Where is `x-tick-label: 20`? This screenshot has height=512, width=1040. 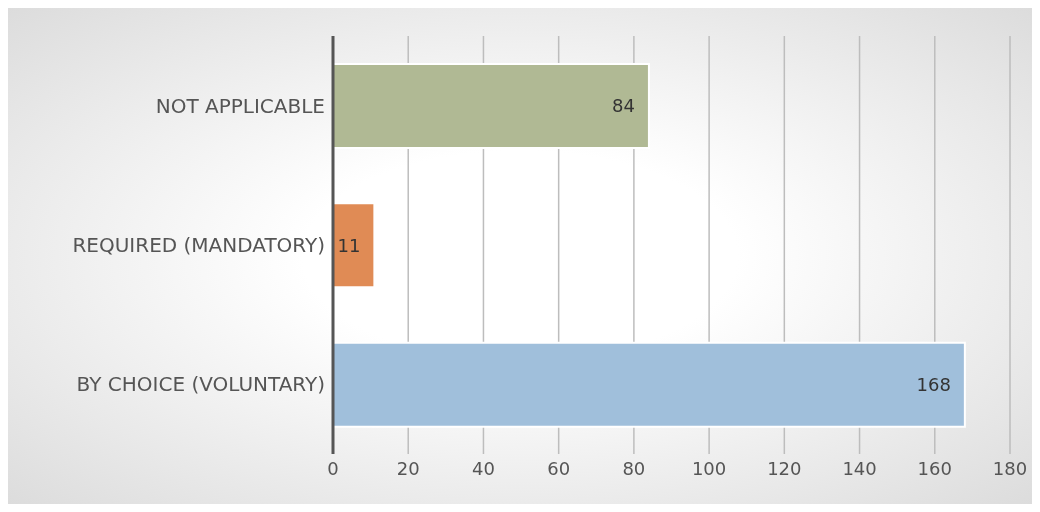 x-tick-label: 20 is located at coordinates (408, 468).